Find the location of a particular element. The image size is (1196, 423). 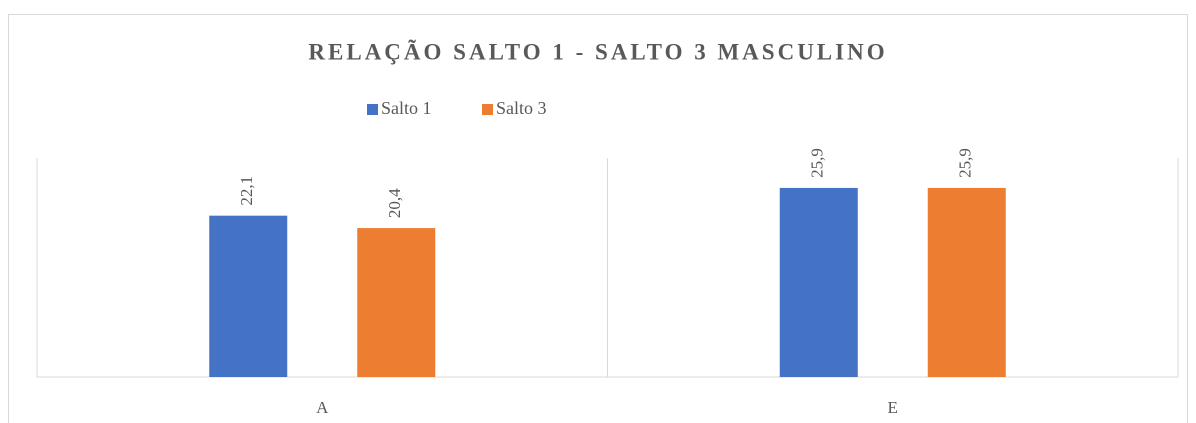

x-tick-label: A is located at coordinates (322, 407).